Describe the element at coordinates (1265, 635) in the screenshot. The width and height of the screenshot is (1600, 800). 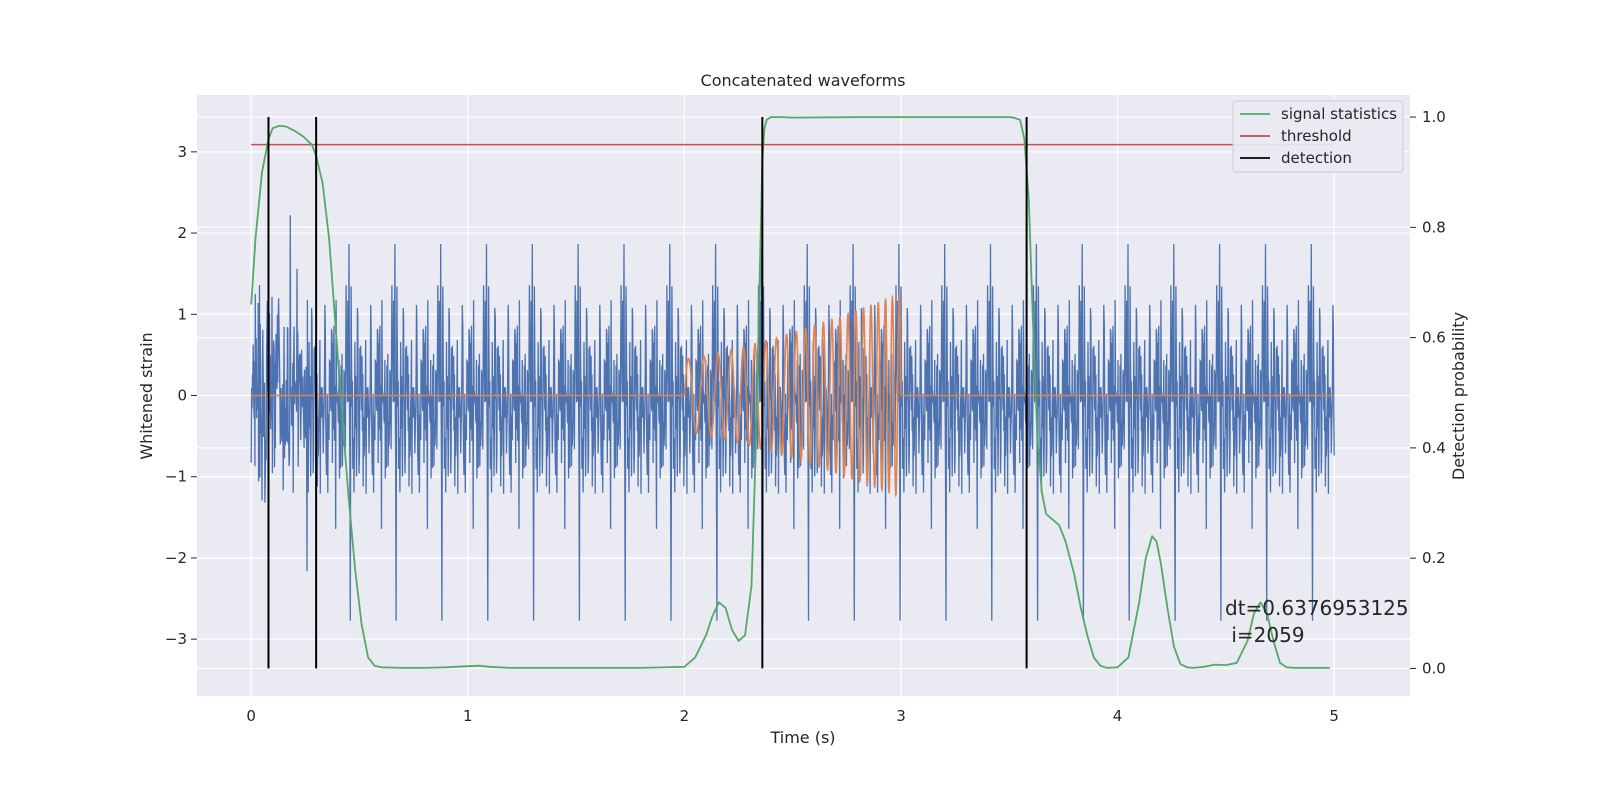
I see `annotation-index: i=2059` at that location.